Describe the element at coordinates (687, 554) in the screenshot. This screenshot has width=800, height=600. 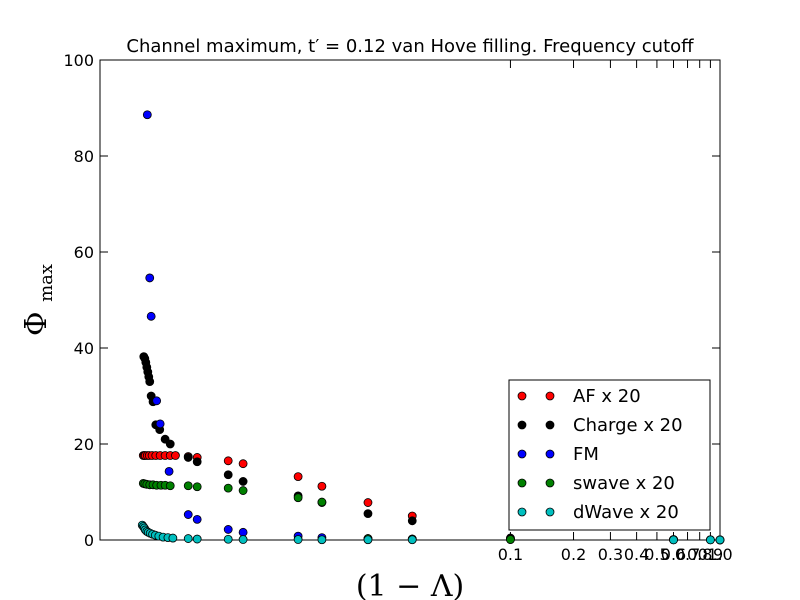
I see `x-tick-label: 0.7` at that location.